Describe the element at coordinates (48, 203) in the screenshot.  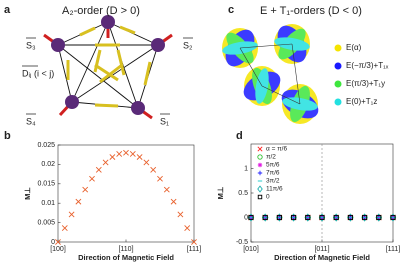
I see `y-tick-label: 0.01` at that location.